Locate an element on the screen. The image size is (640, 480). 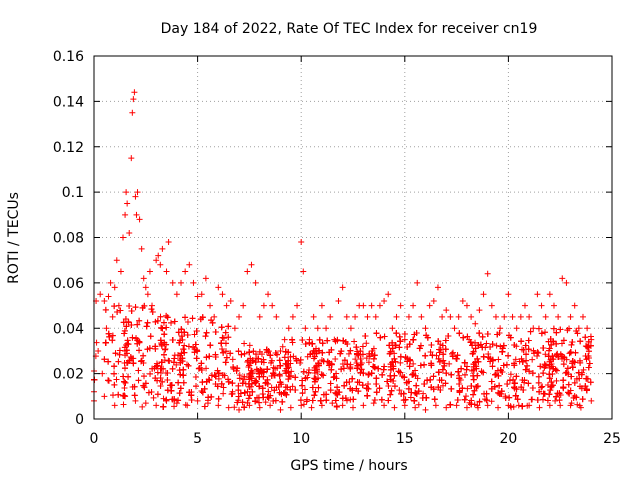
x-tick-label: 5 is located at coordinates (197, 439).